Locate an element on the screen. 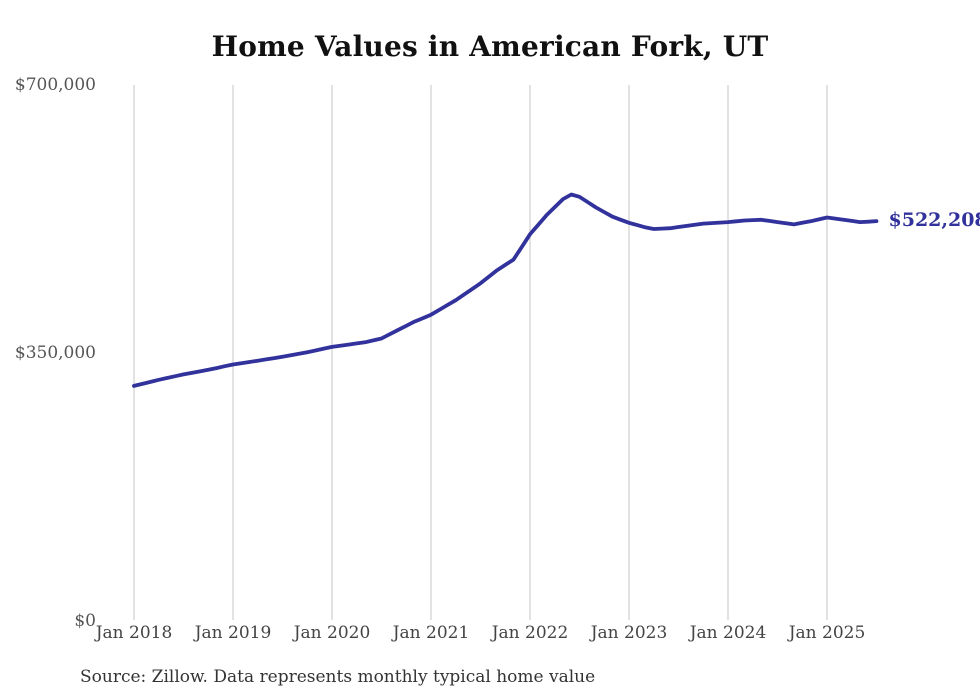 The width and height of the screenshot is (980, 699). x-tick-label: Jan 2019 is located at coordinates (233, 633).